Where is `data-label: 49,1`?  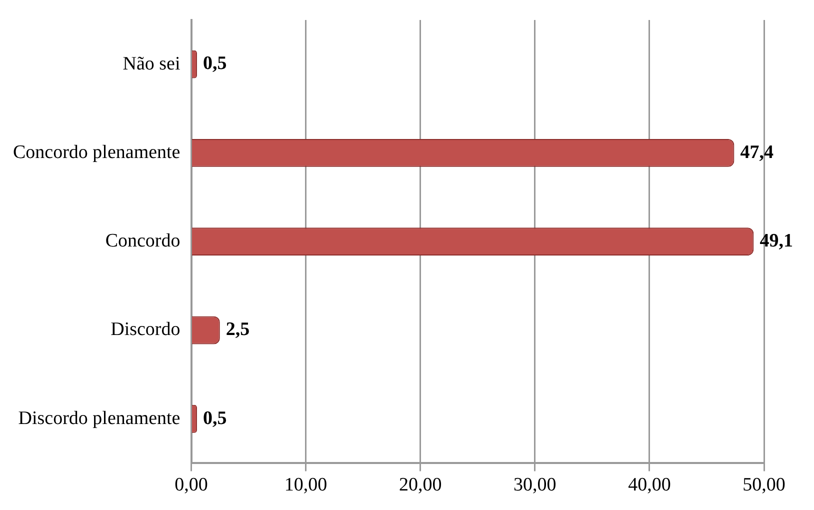 data-label: 49,1 is located at coordinates (776, 241).